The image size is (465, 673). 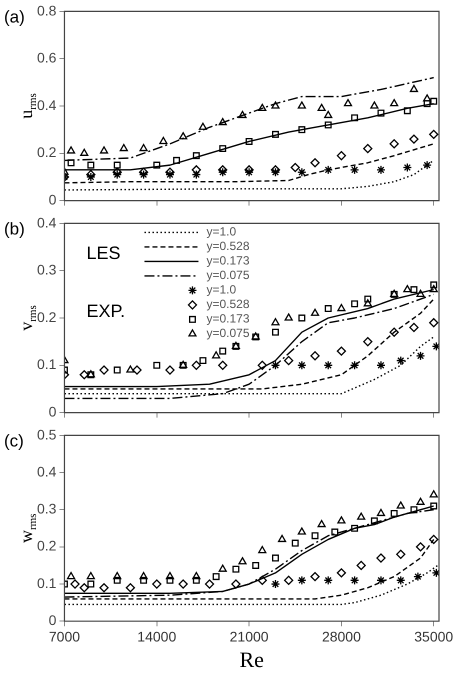 I want to click on x-axis-title: Re, so click(x=252, y=659).